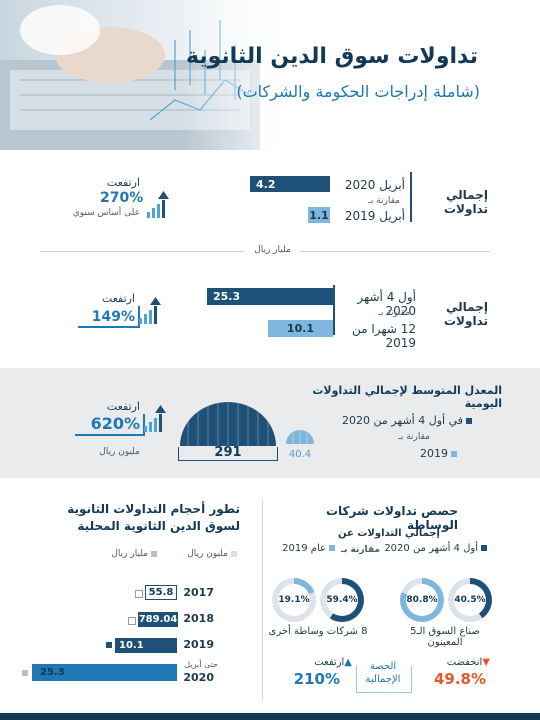 The height and width of the screenshot is (720, 540). I want to click on donut-other-brokers-current: 59.4%, so click(342, 600).